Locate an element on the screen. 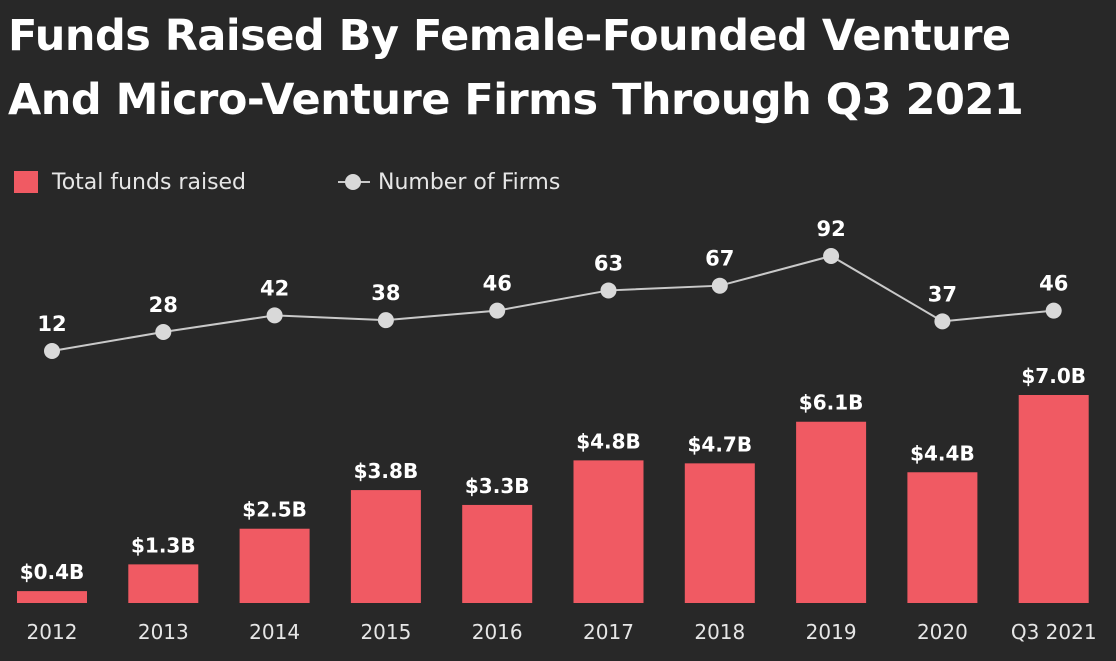  bar-label-2018: $4.7B is located at coordinates (720, 444).